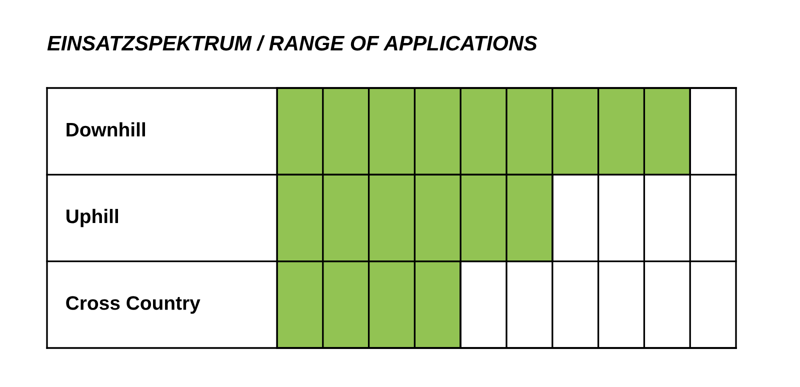 The width and height of the screenshot is (800, 387). I want to click on y-tick-label: Downhill, so click(105, 129).